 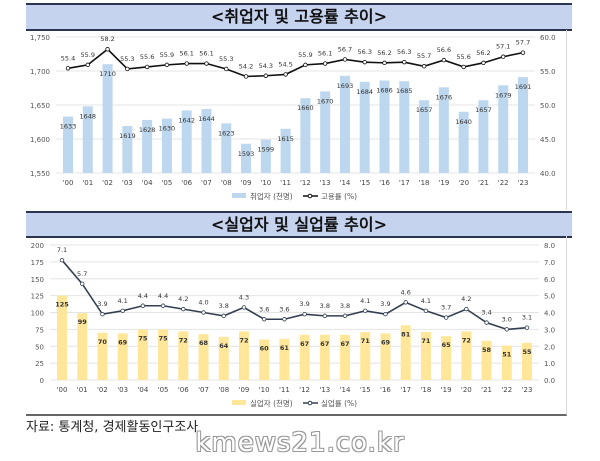 I want to click on y2-tick-label: 3.0, so click(x=549, y=330).